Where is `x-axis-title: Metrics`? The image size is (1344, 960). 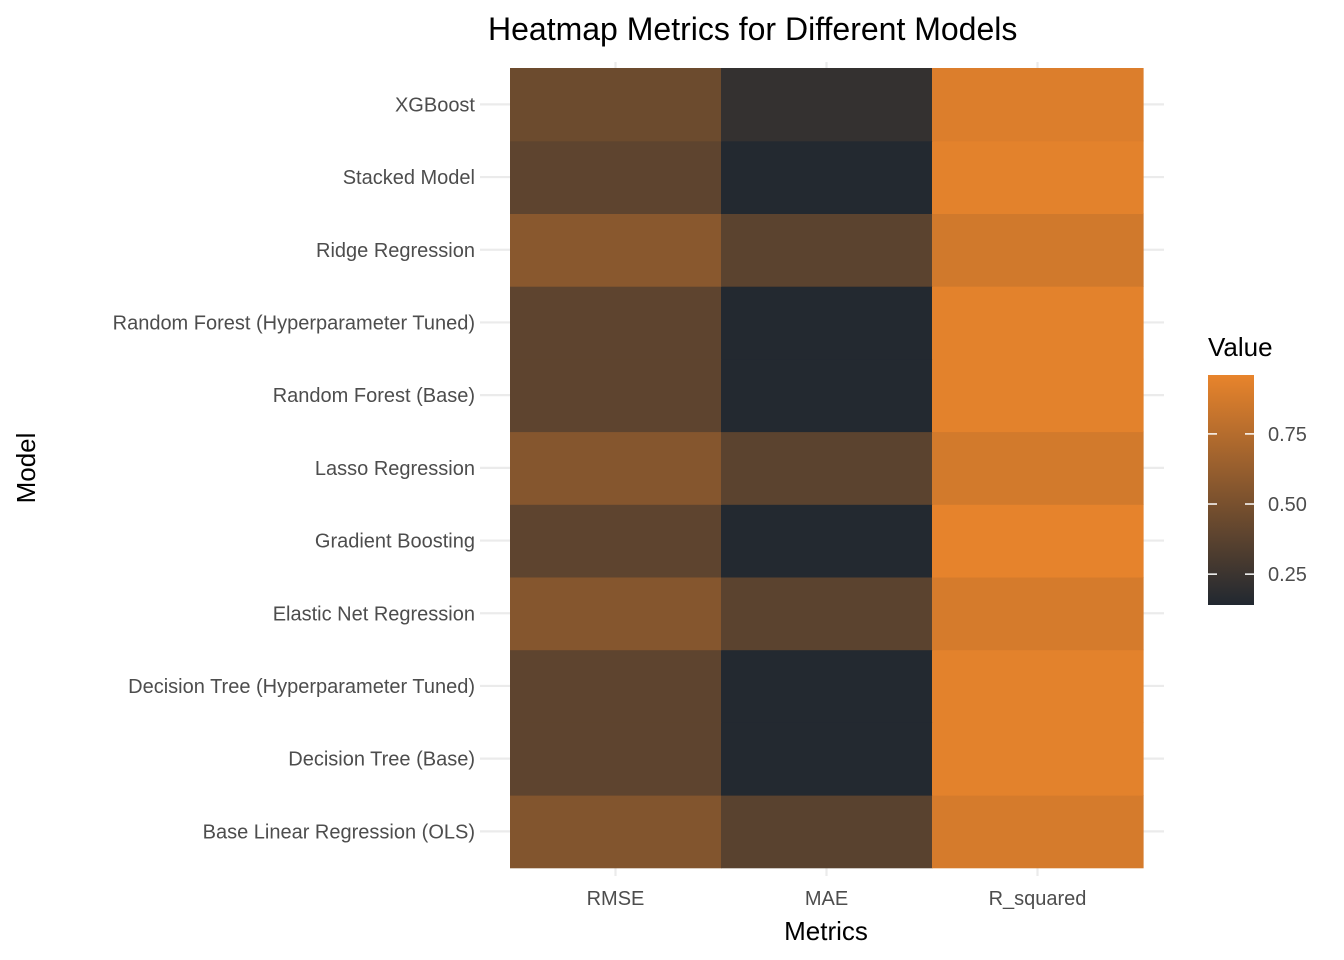
x-axis-title: Metrics is located at coordinates (826, 931).